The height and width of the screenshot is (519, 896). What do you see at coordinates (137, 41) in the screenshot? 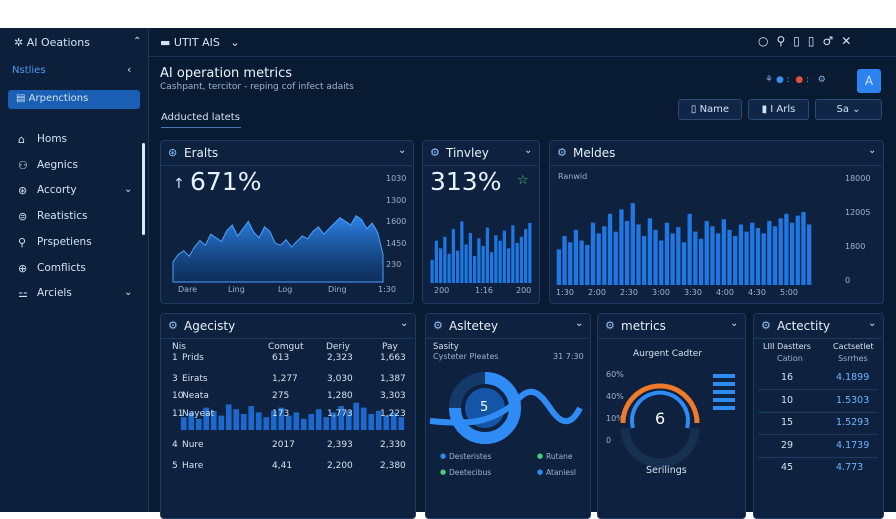
I see `collapse-icon: ⌃` at bounding box center [137, 41].